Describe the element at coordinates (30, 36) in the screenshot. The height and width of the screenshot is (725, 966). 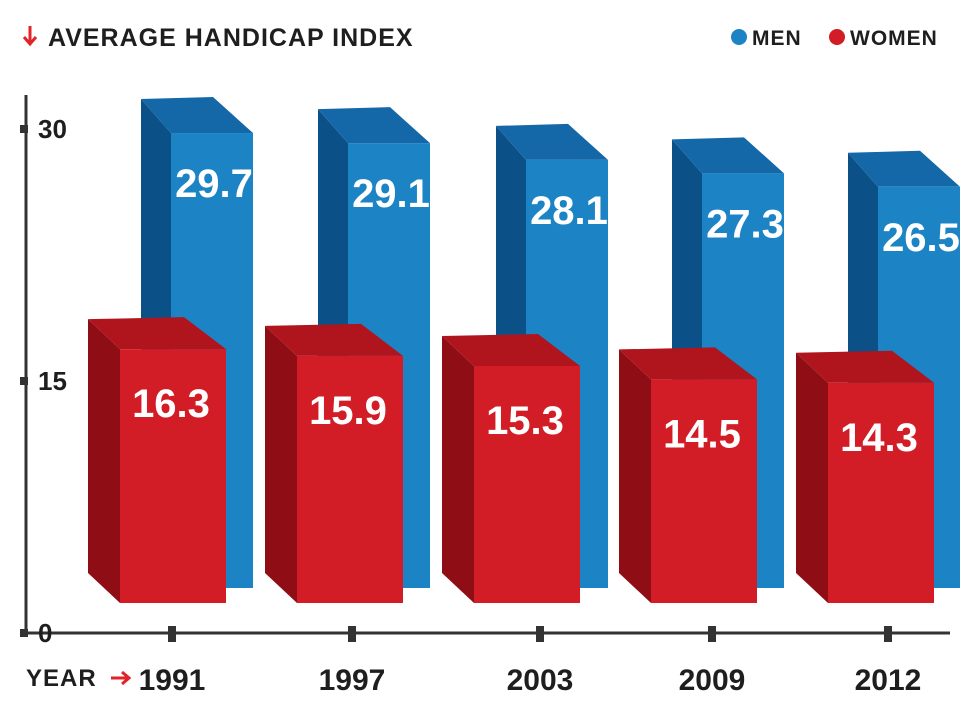
I see `down-arrow-icon` at that location.